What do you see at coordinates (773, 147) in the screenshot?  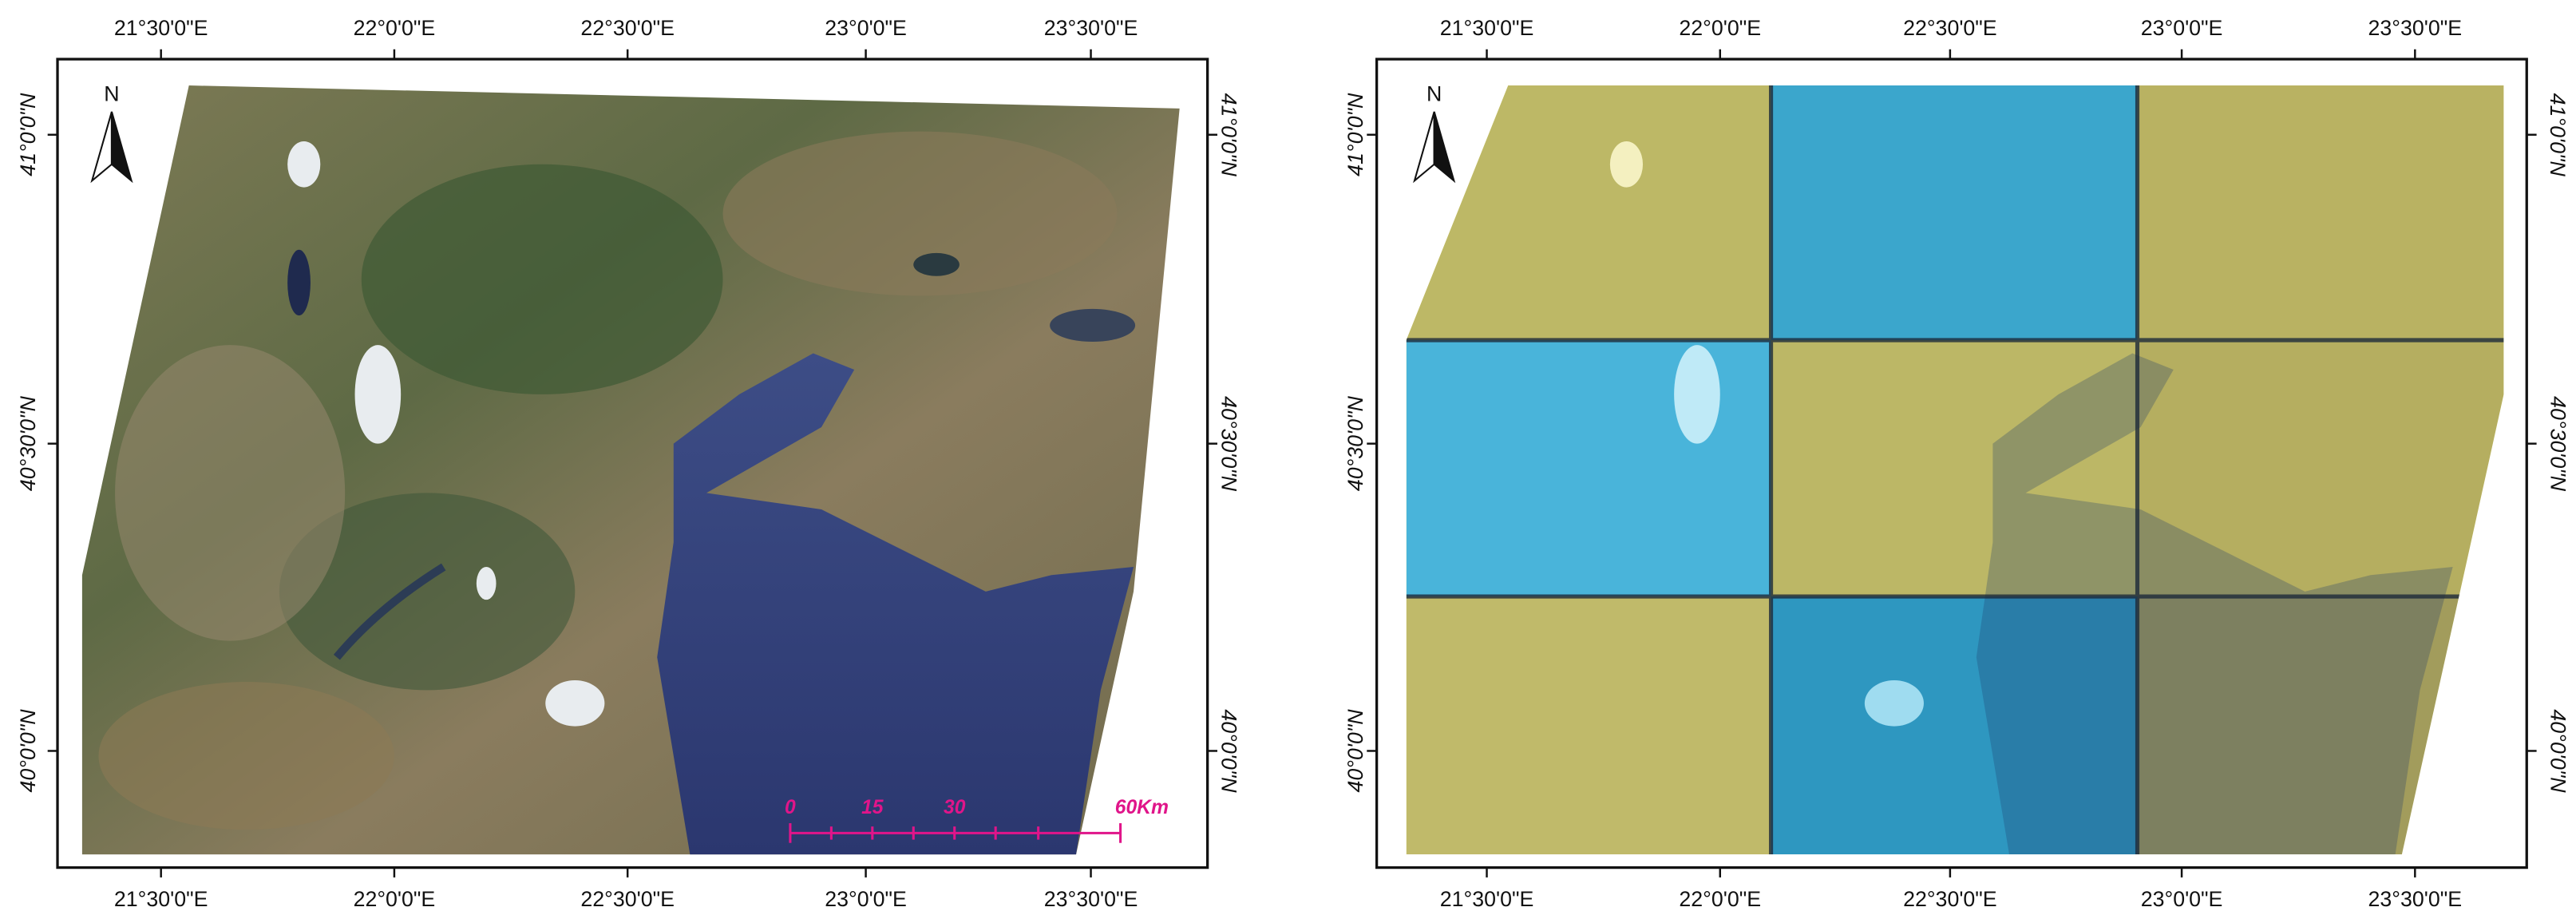 I see `north-arrow` at bounding box center [773, 147].